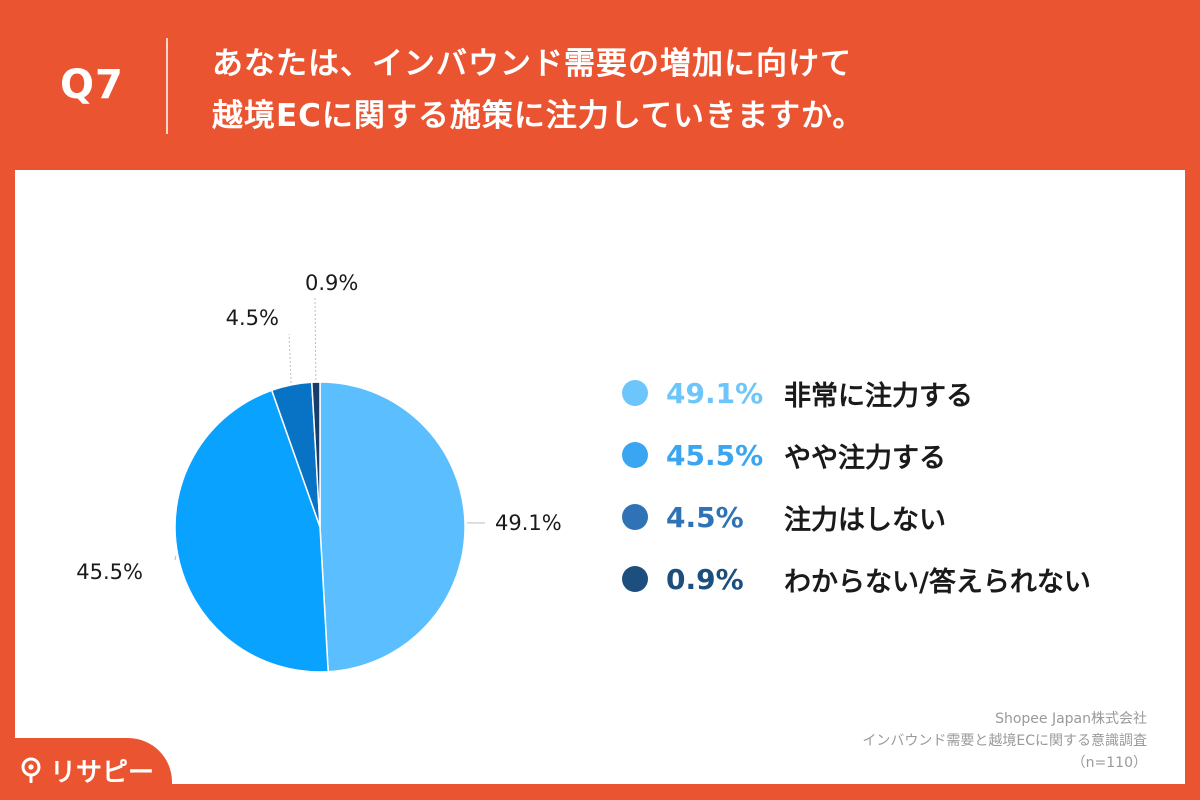 The image size is (1200, 800). What do you see at coordinates (705, 517) in the screenshot?
I see `legend-value: 4.5%` at bounding box center [705, 517].